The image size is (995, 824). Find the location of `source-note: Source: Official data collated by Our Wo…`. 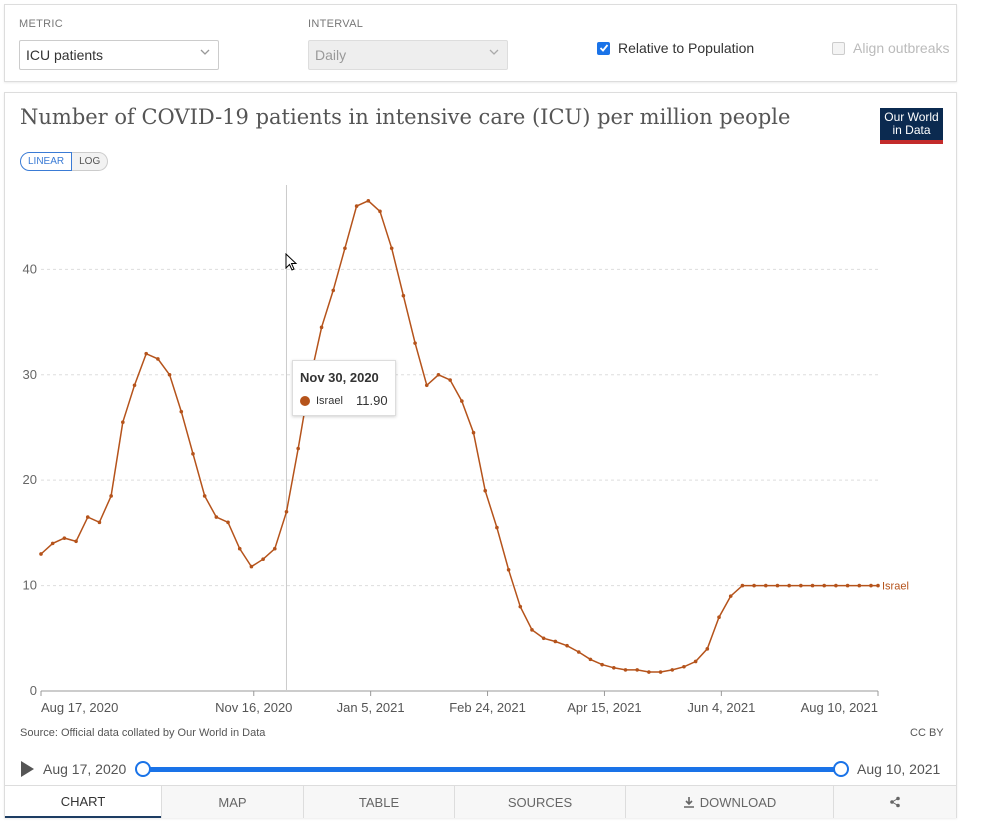

source-note: Source: Official data collated by Our Wo… is located at coordinates (143, 733).